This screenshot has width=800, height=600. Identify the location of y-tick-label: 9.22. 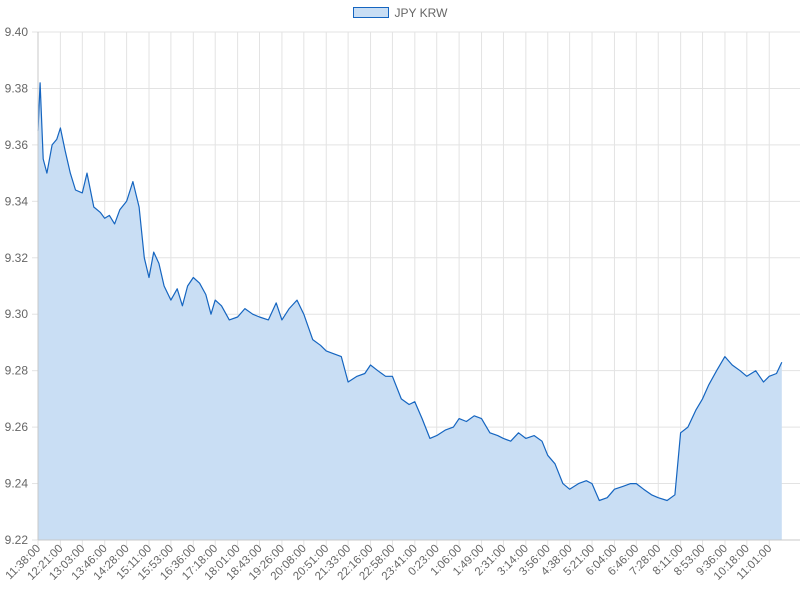
(17, 540).